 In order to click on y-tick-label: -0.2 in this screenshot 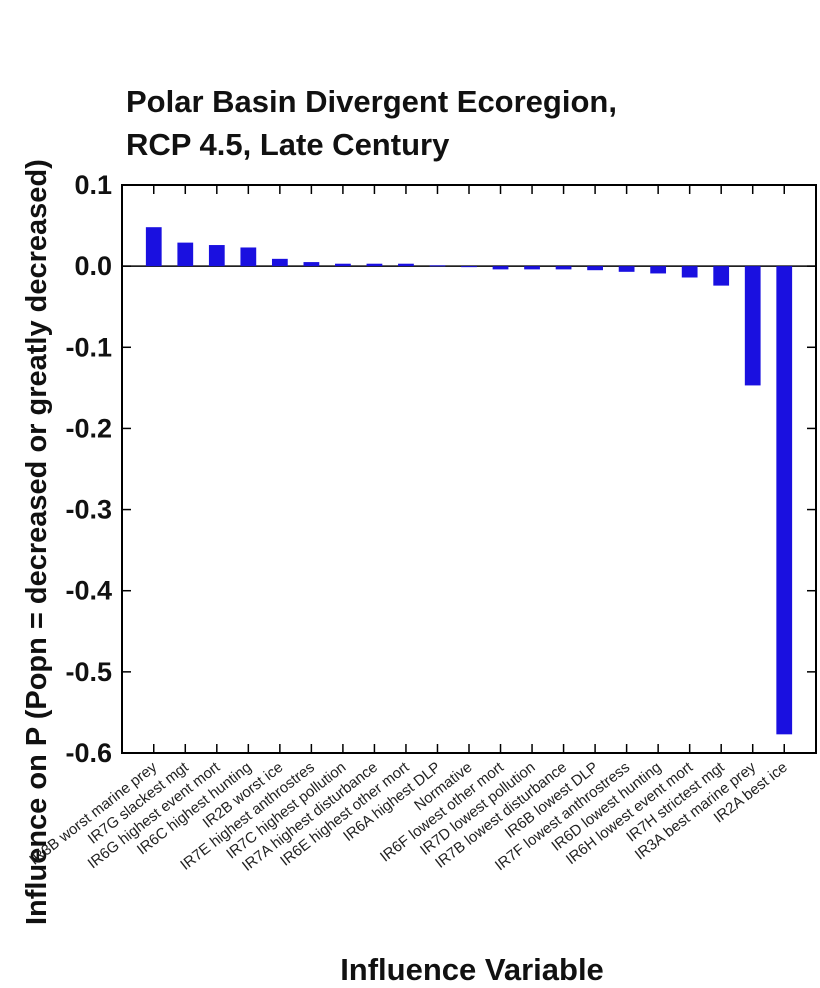, I will do `click(88, 428)`.